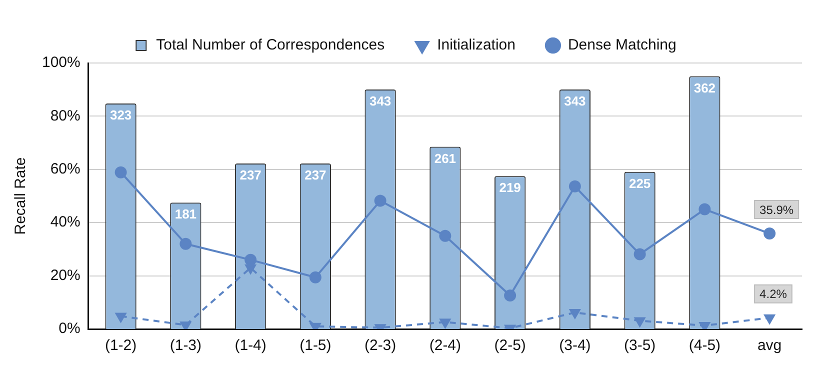 The width and height of the screenshot is (830, 371). Describe the element at coordinates (769, 345) in the screenshot. I see `x-tick-label: avg` at that location.